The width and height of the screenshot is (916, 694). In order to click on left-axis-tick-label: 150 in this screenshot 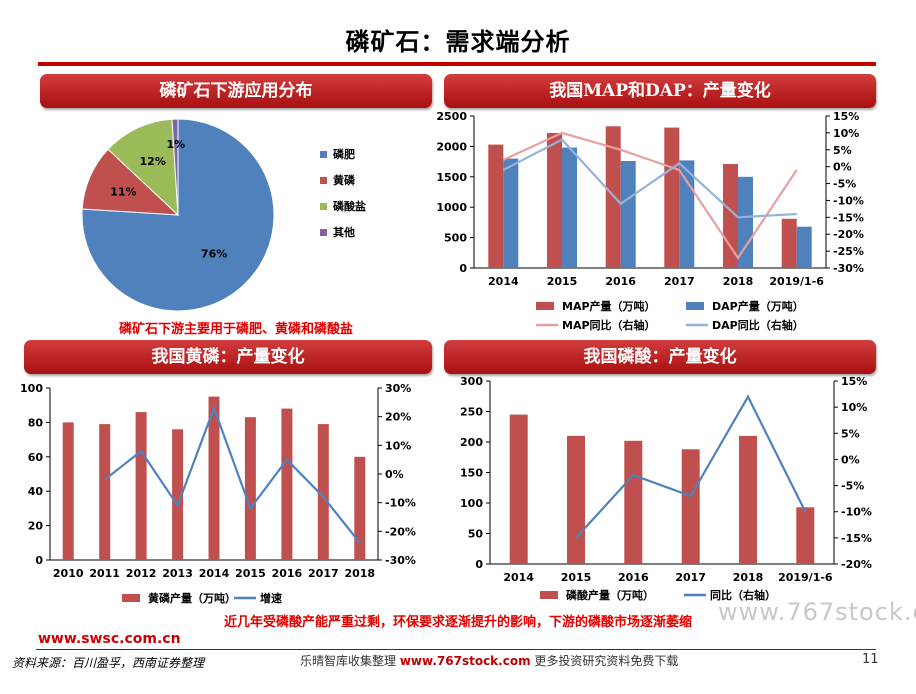, I will do `click(471, 473)`.